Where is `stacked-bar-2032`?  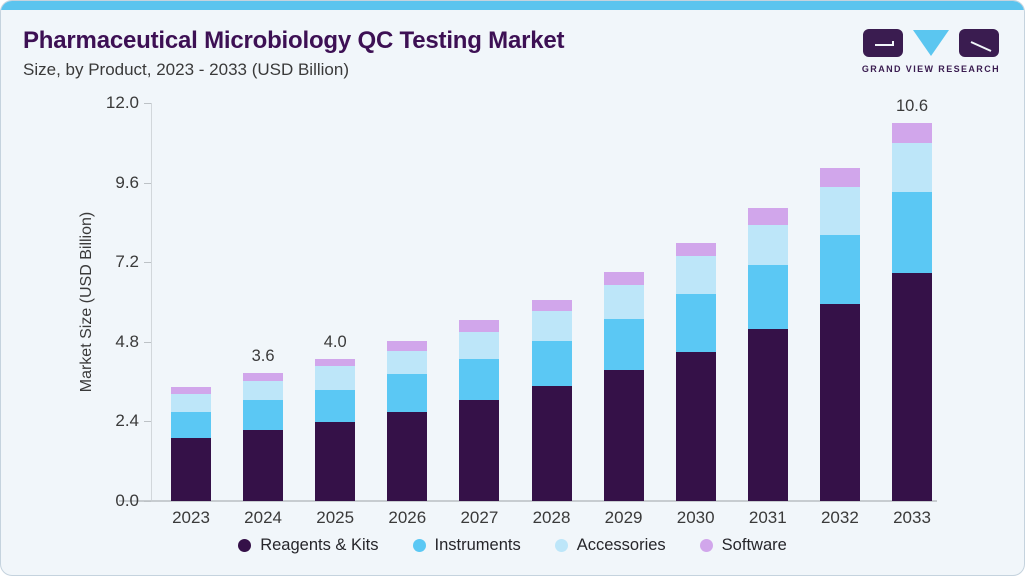
stacked-bar-2032 is located at coordinates (839, 334).